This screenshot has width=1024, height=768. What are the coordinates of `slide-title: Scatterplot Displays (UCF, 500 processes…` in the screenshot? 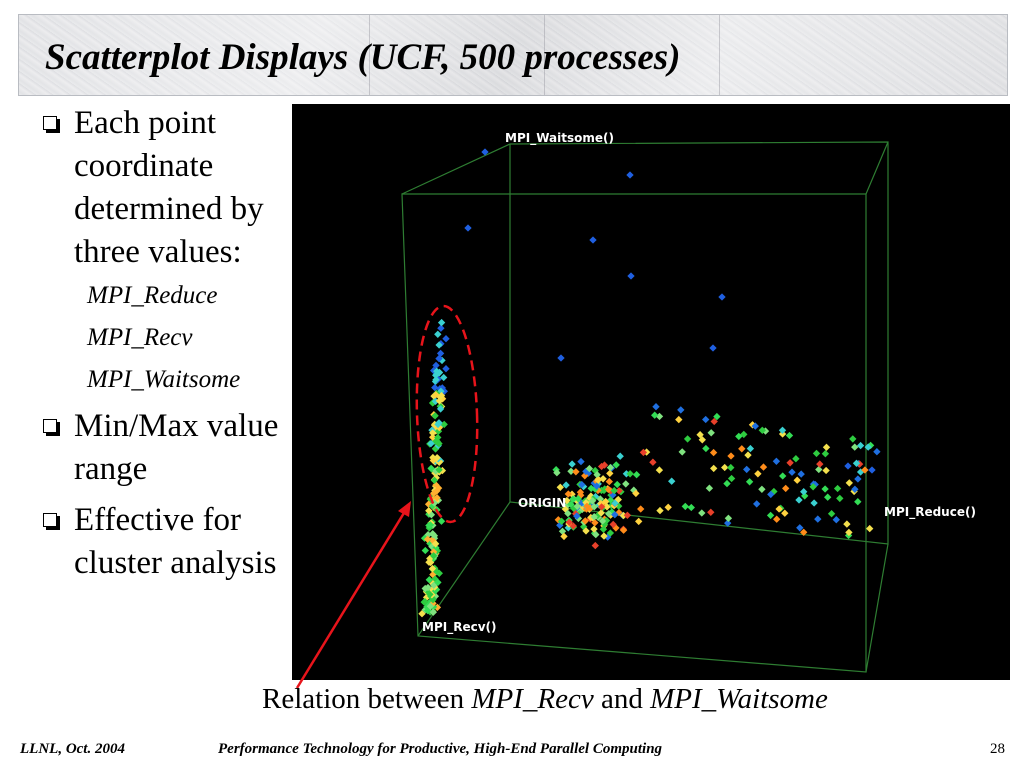 It's located at (363, 57).